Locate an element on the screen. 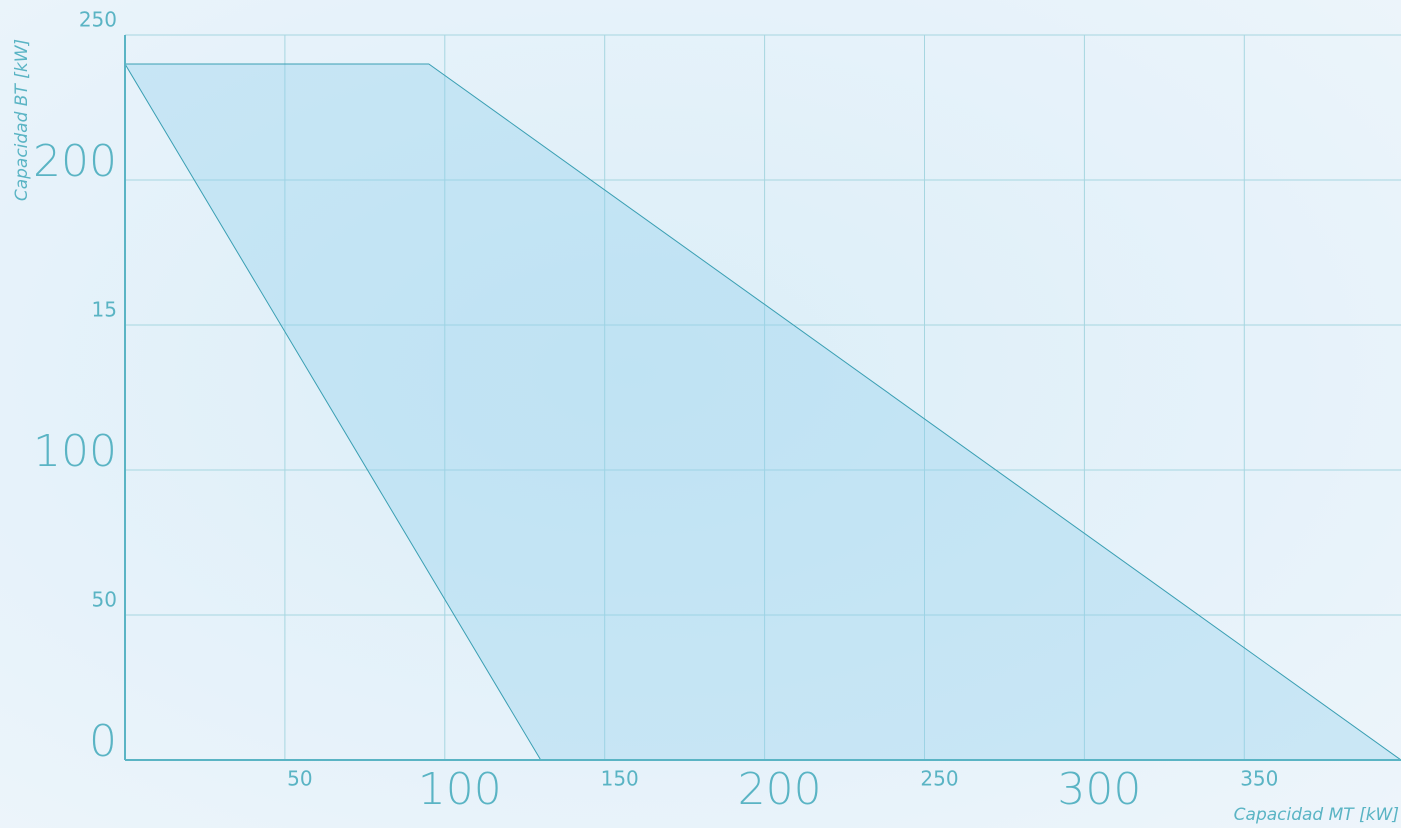  x-tick-label: 200 is located at coordinates (780, 789).